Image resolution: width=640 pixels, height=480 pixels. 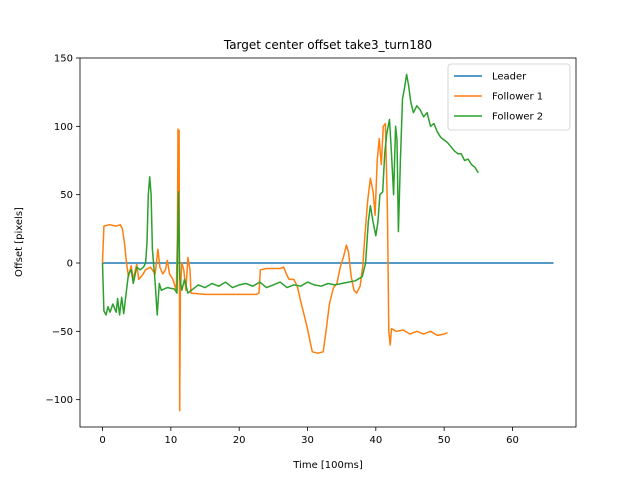 I want to click on x-tick-label: 60, so click(x=512, y=440).